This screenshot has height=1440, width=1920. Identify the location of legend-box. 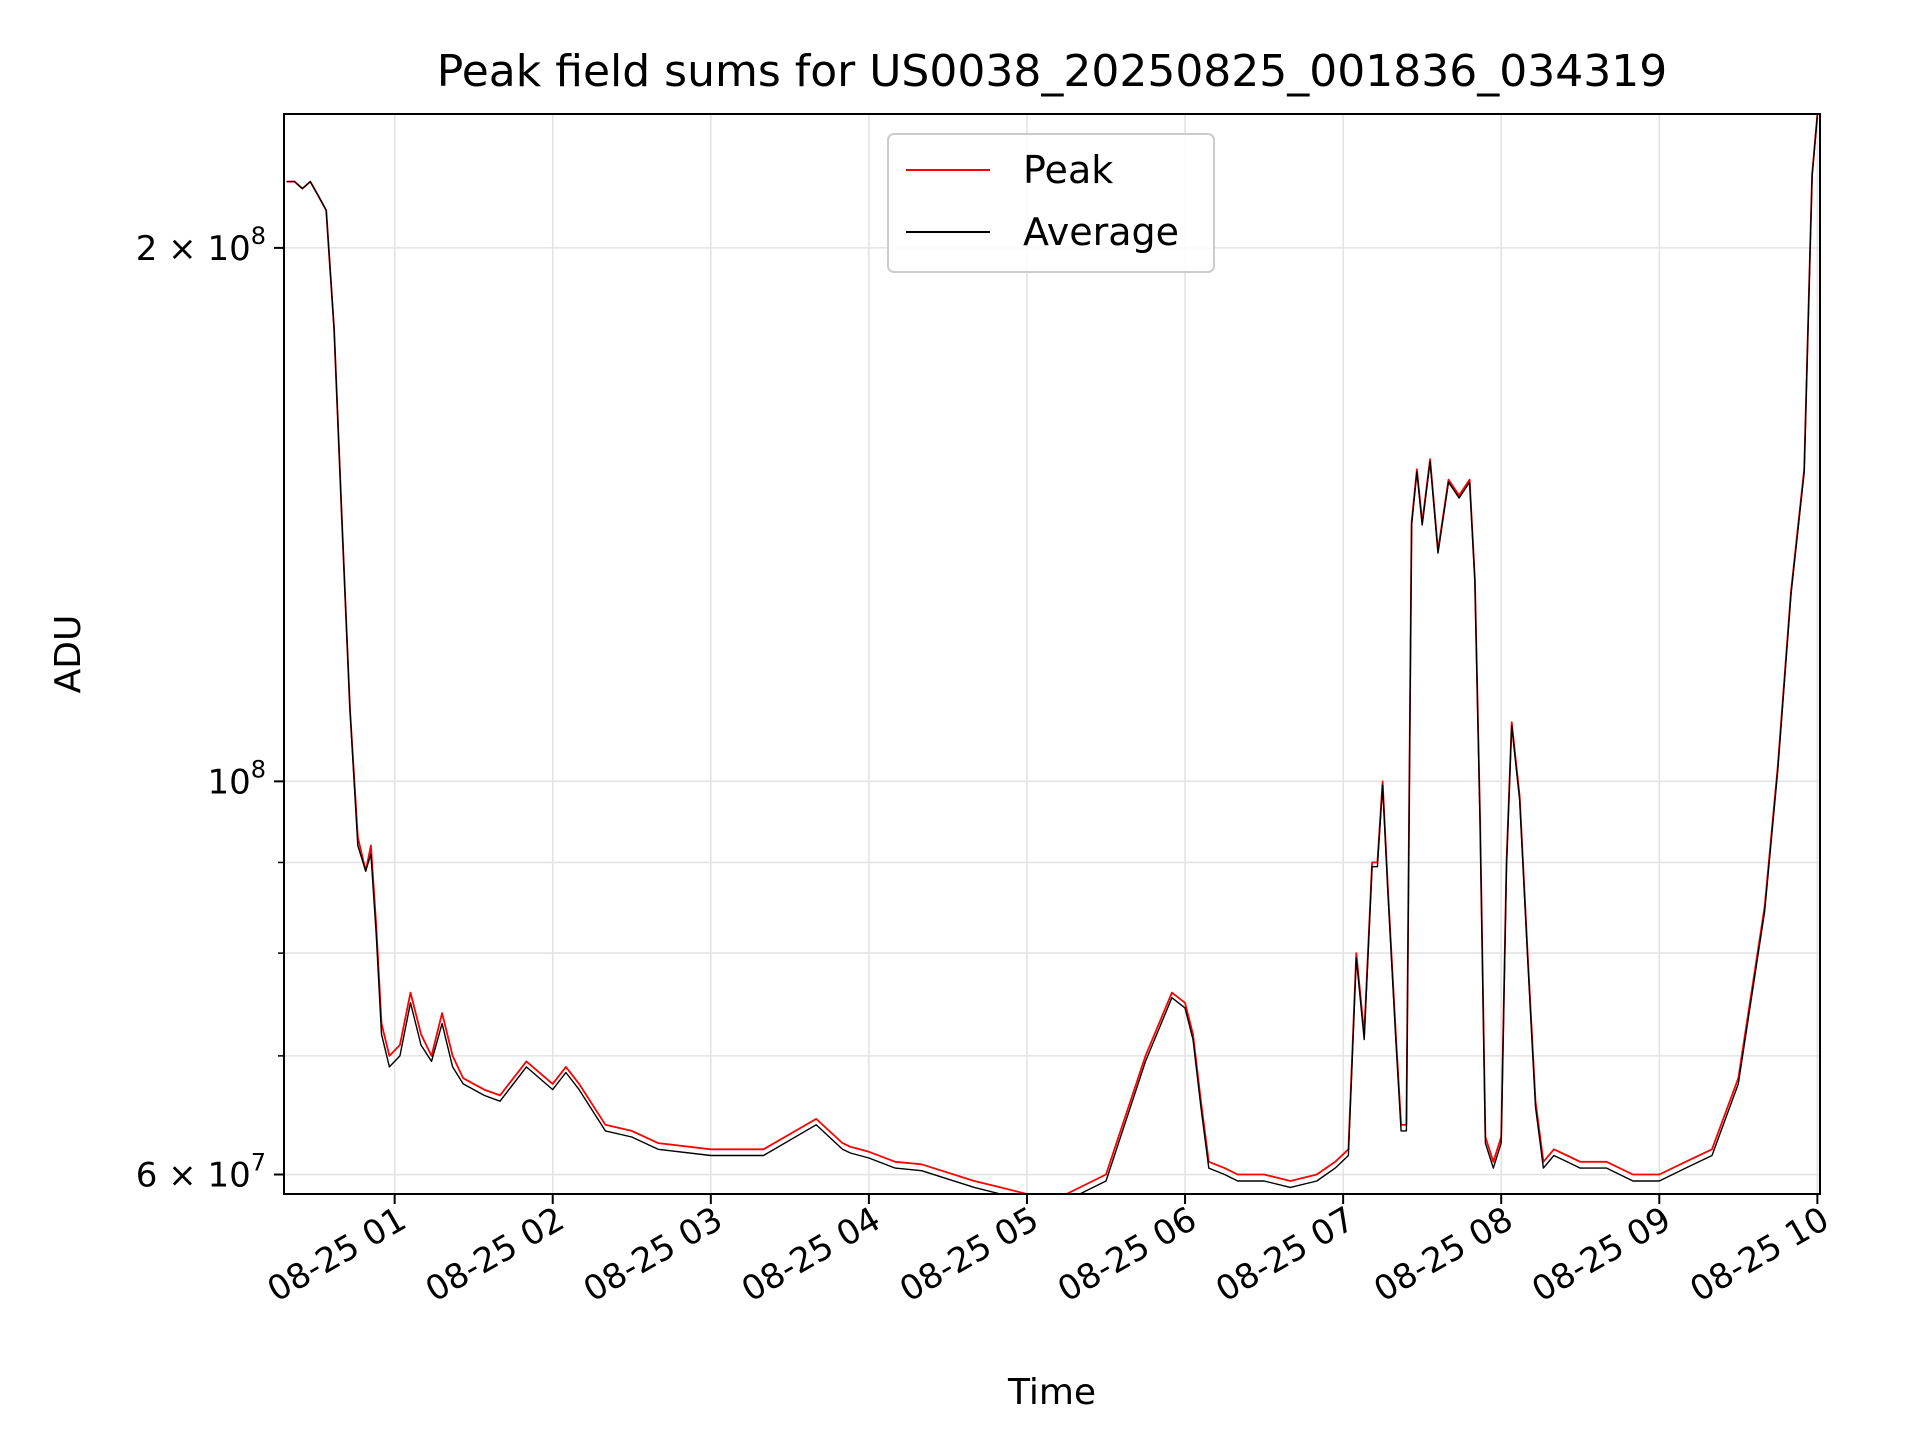
(1051, 203).